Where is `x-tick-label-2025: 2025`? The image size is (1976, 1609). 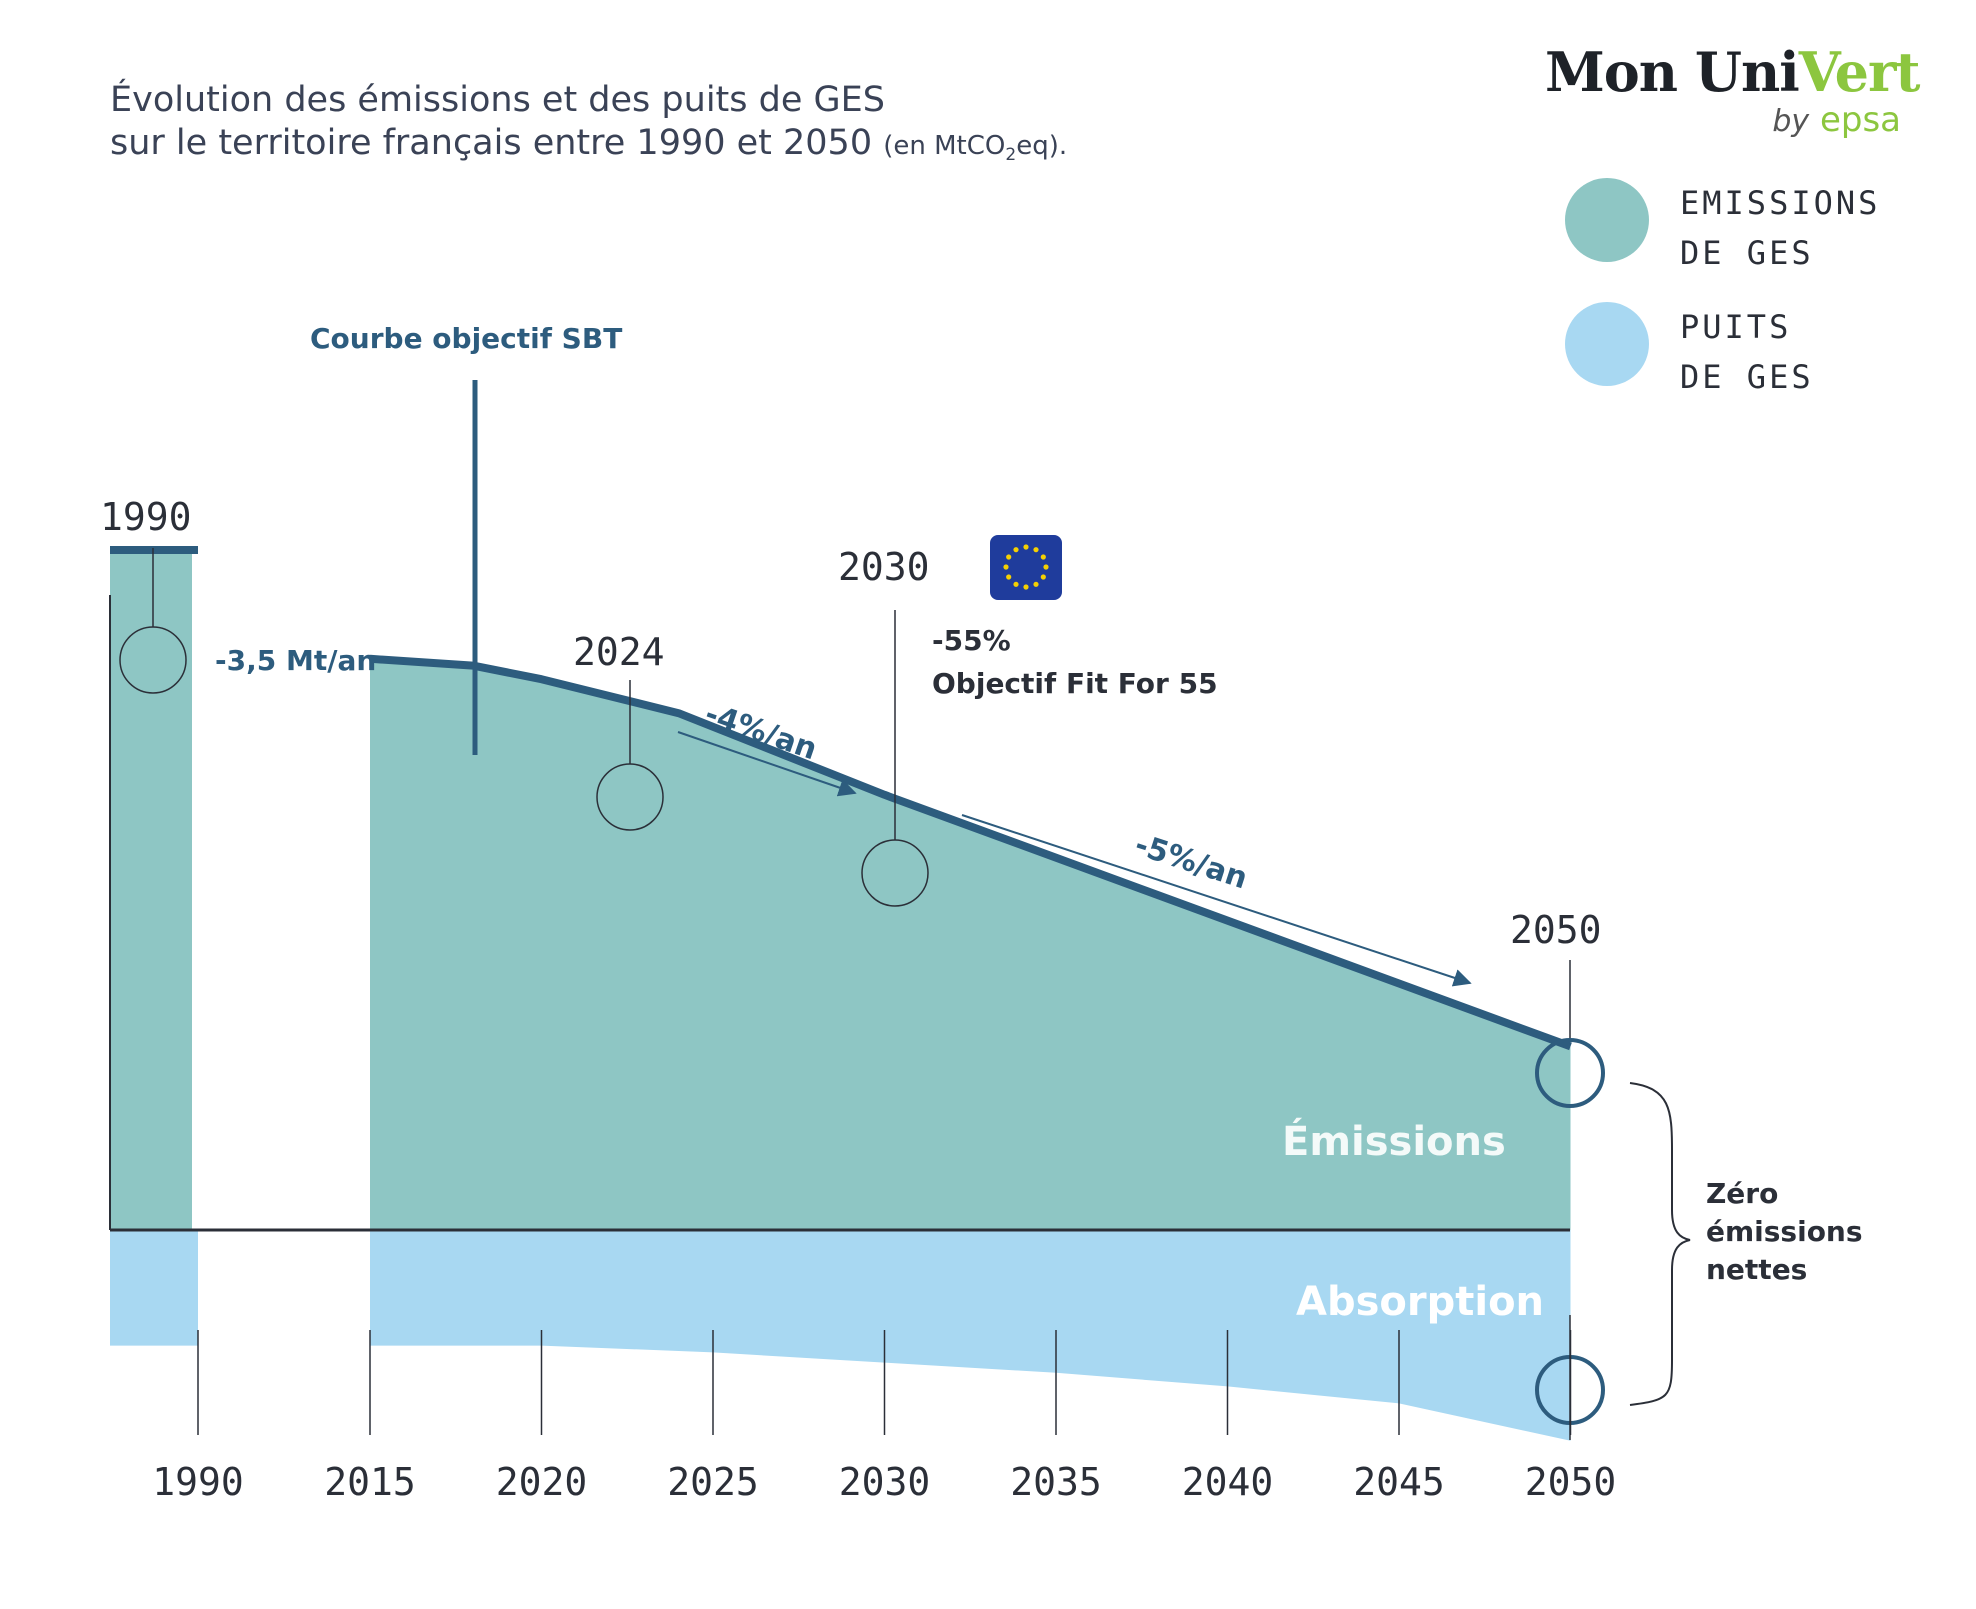
x-tick-label-2025: 2025 is located at coordinates (713, 1482).